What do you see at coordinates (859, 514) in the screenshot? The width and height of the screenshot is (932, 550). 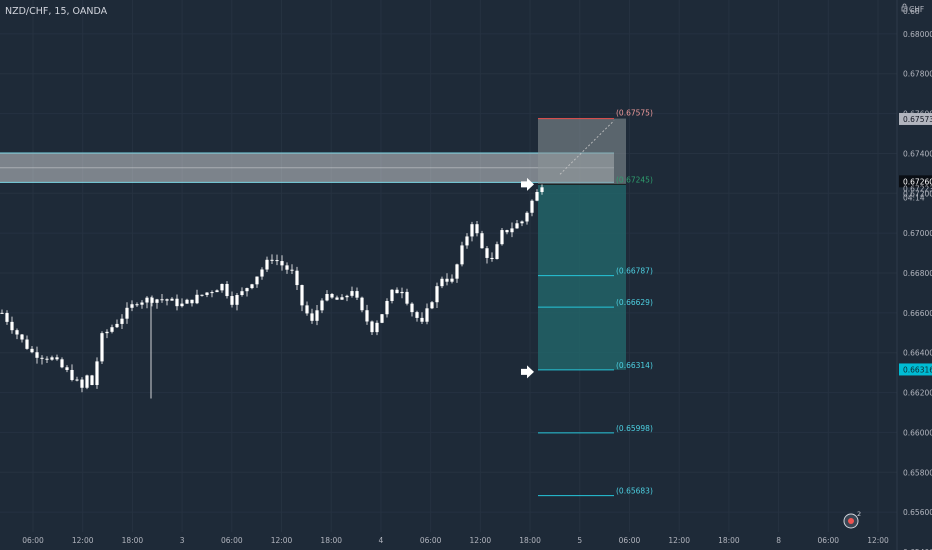 I see `alert-badge-count: 2` at bounding box center [859, 514].